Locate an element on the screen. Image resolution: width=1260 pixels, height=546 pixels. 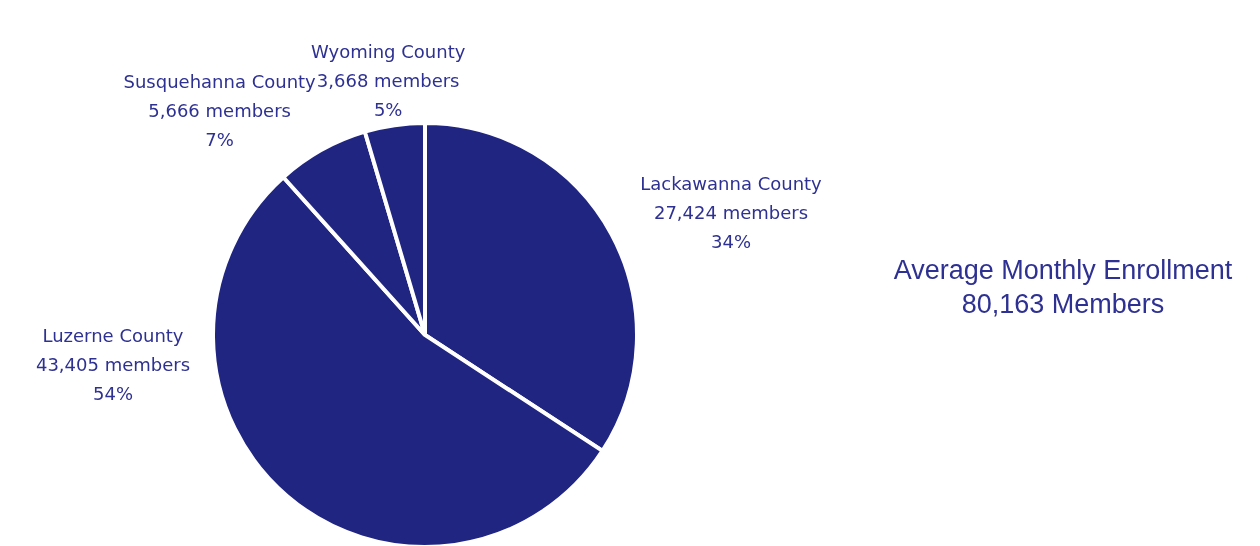
data-label: 43,405 members 54% is located at coordinates (113, 379).